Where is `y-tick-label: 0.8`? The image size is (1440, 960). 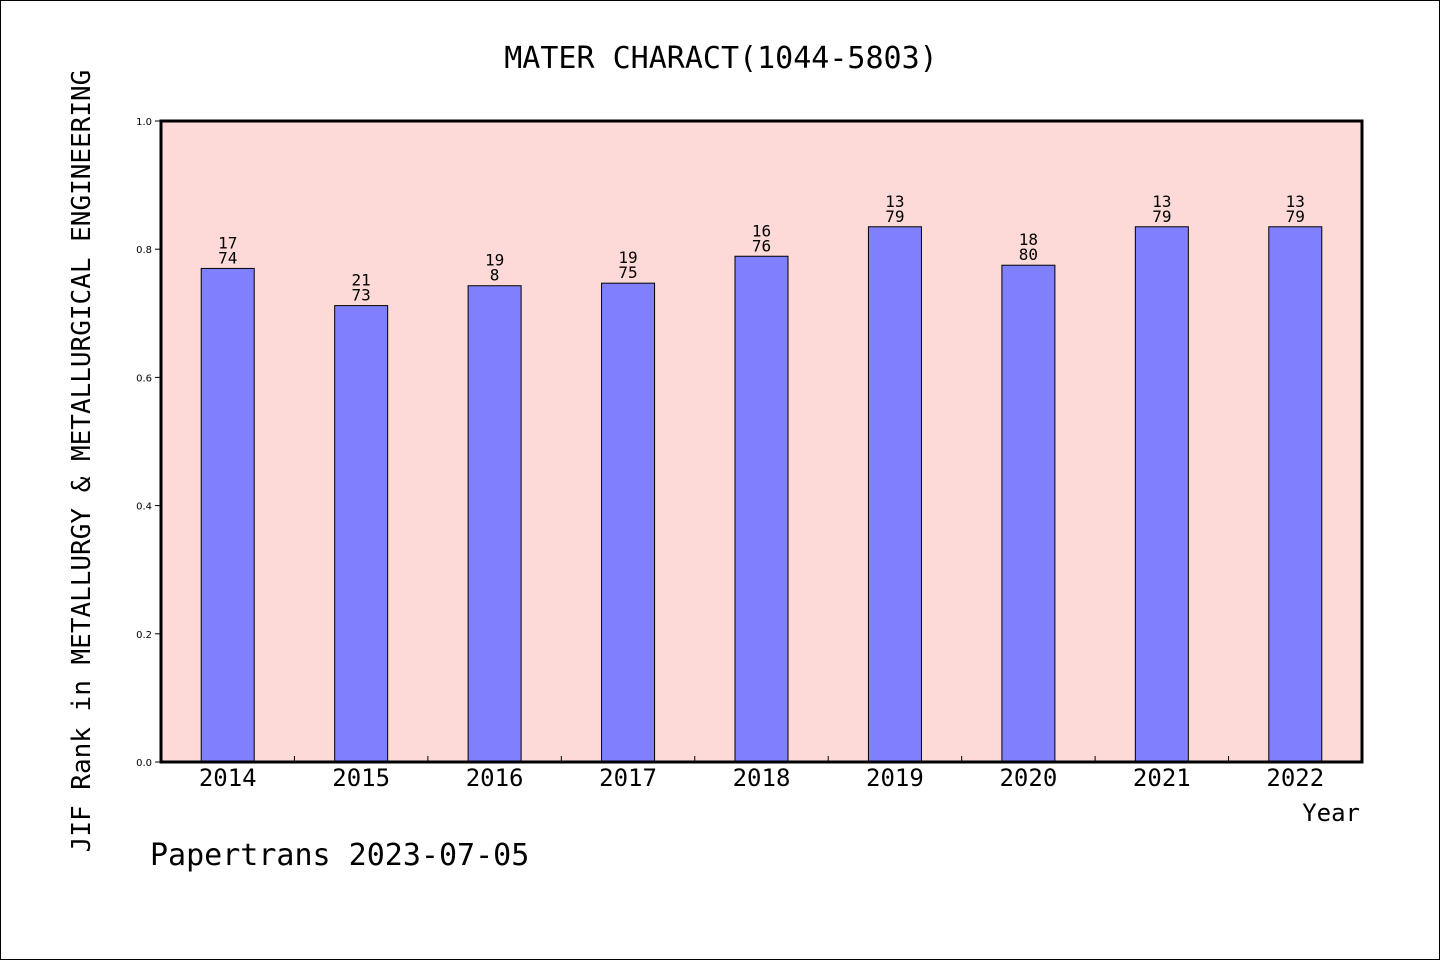 y-tick-label: 0.8 is located at coordinates (144, 250).